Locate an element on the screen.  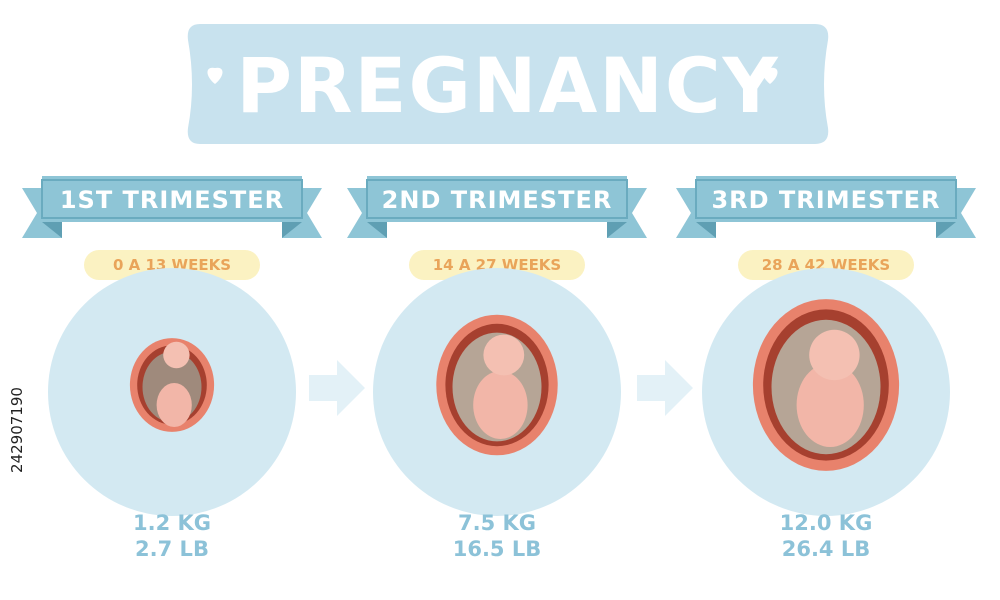
weeks-label: 0 A 13 WEEKS is located at coordinates (172, 265).